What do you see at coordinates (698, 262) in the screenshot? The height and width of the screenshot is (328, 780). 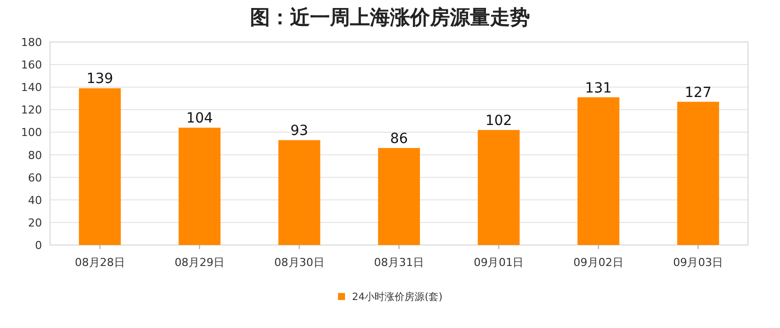 I see `x-tick-label: 09月03日` at bounding box center [698, 262].